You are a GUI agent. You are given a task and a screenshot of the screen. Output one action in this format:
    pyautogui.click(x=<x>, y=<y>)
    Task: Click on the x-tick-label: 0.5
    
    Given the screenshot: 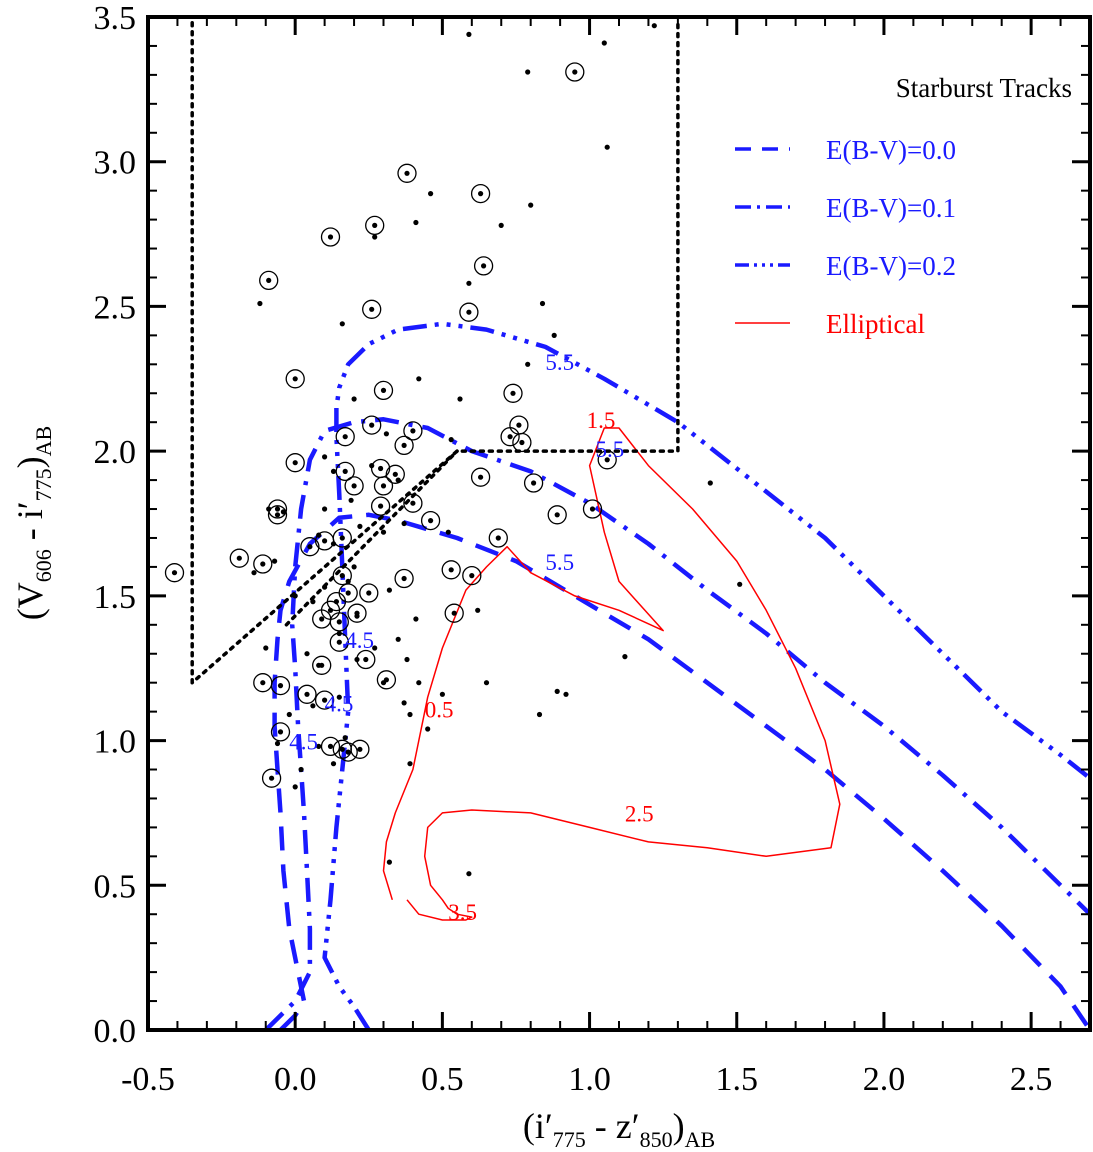 What is the action you would take?
    pyautogui.click(x=442, y=1079)
    